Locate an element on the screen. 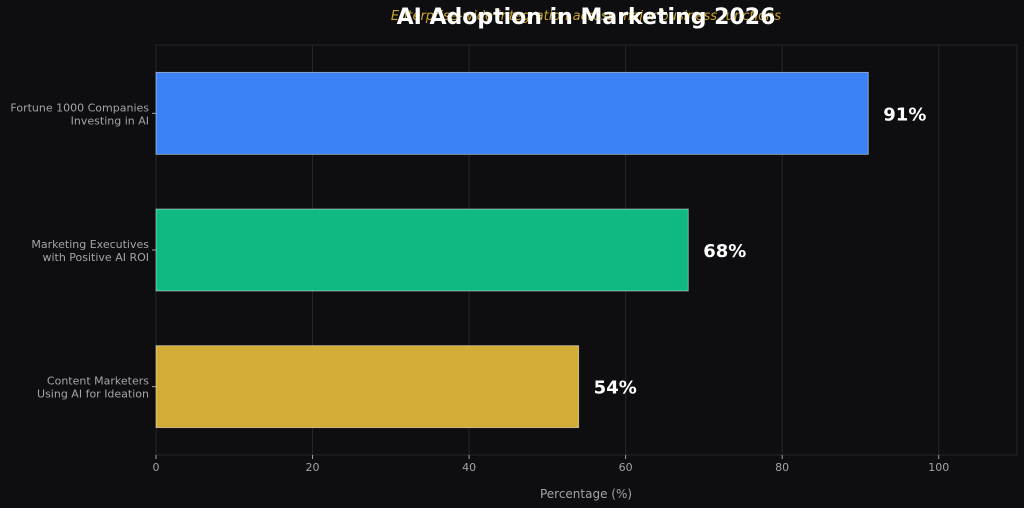 This screenshot has height=508, width=1024. x-tick-label: 60 is located at coordinates (626, 467).